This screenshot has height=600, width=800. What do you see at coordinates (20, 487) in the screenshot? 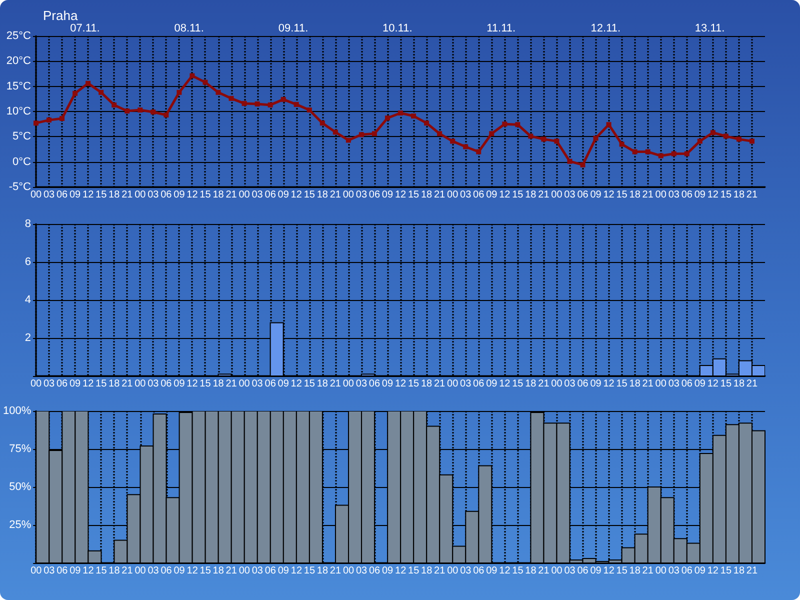
I see `y-tick-label: 50%` at bounding box center [20, 487].